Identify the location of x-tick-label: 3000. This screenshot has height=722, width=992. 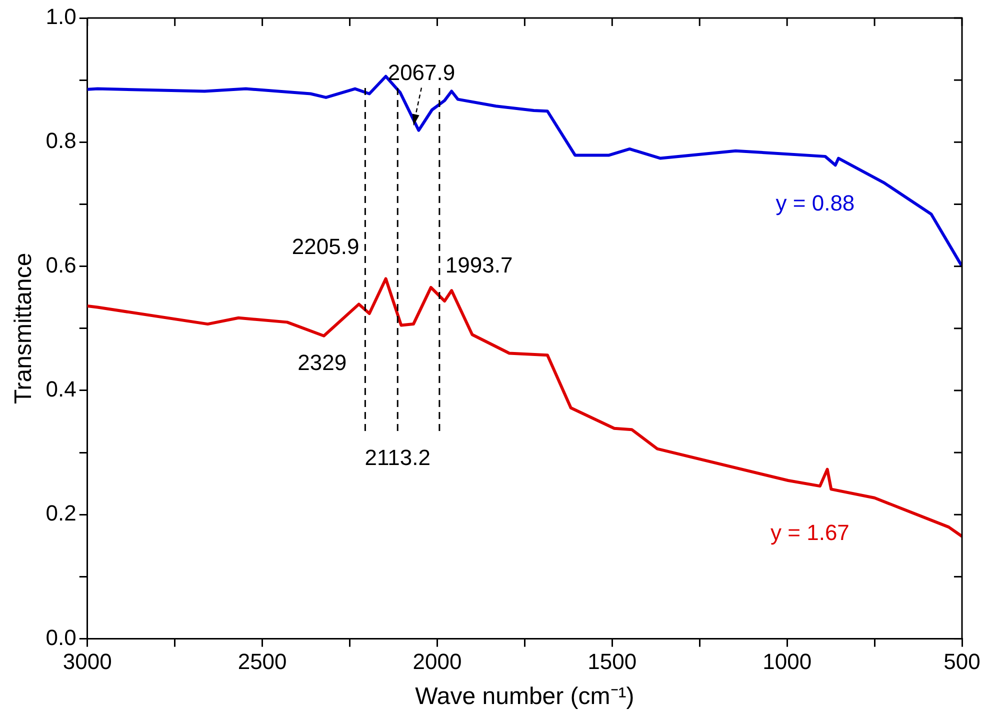
(87, 661).